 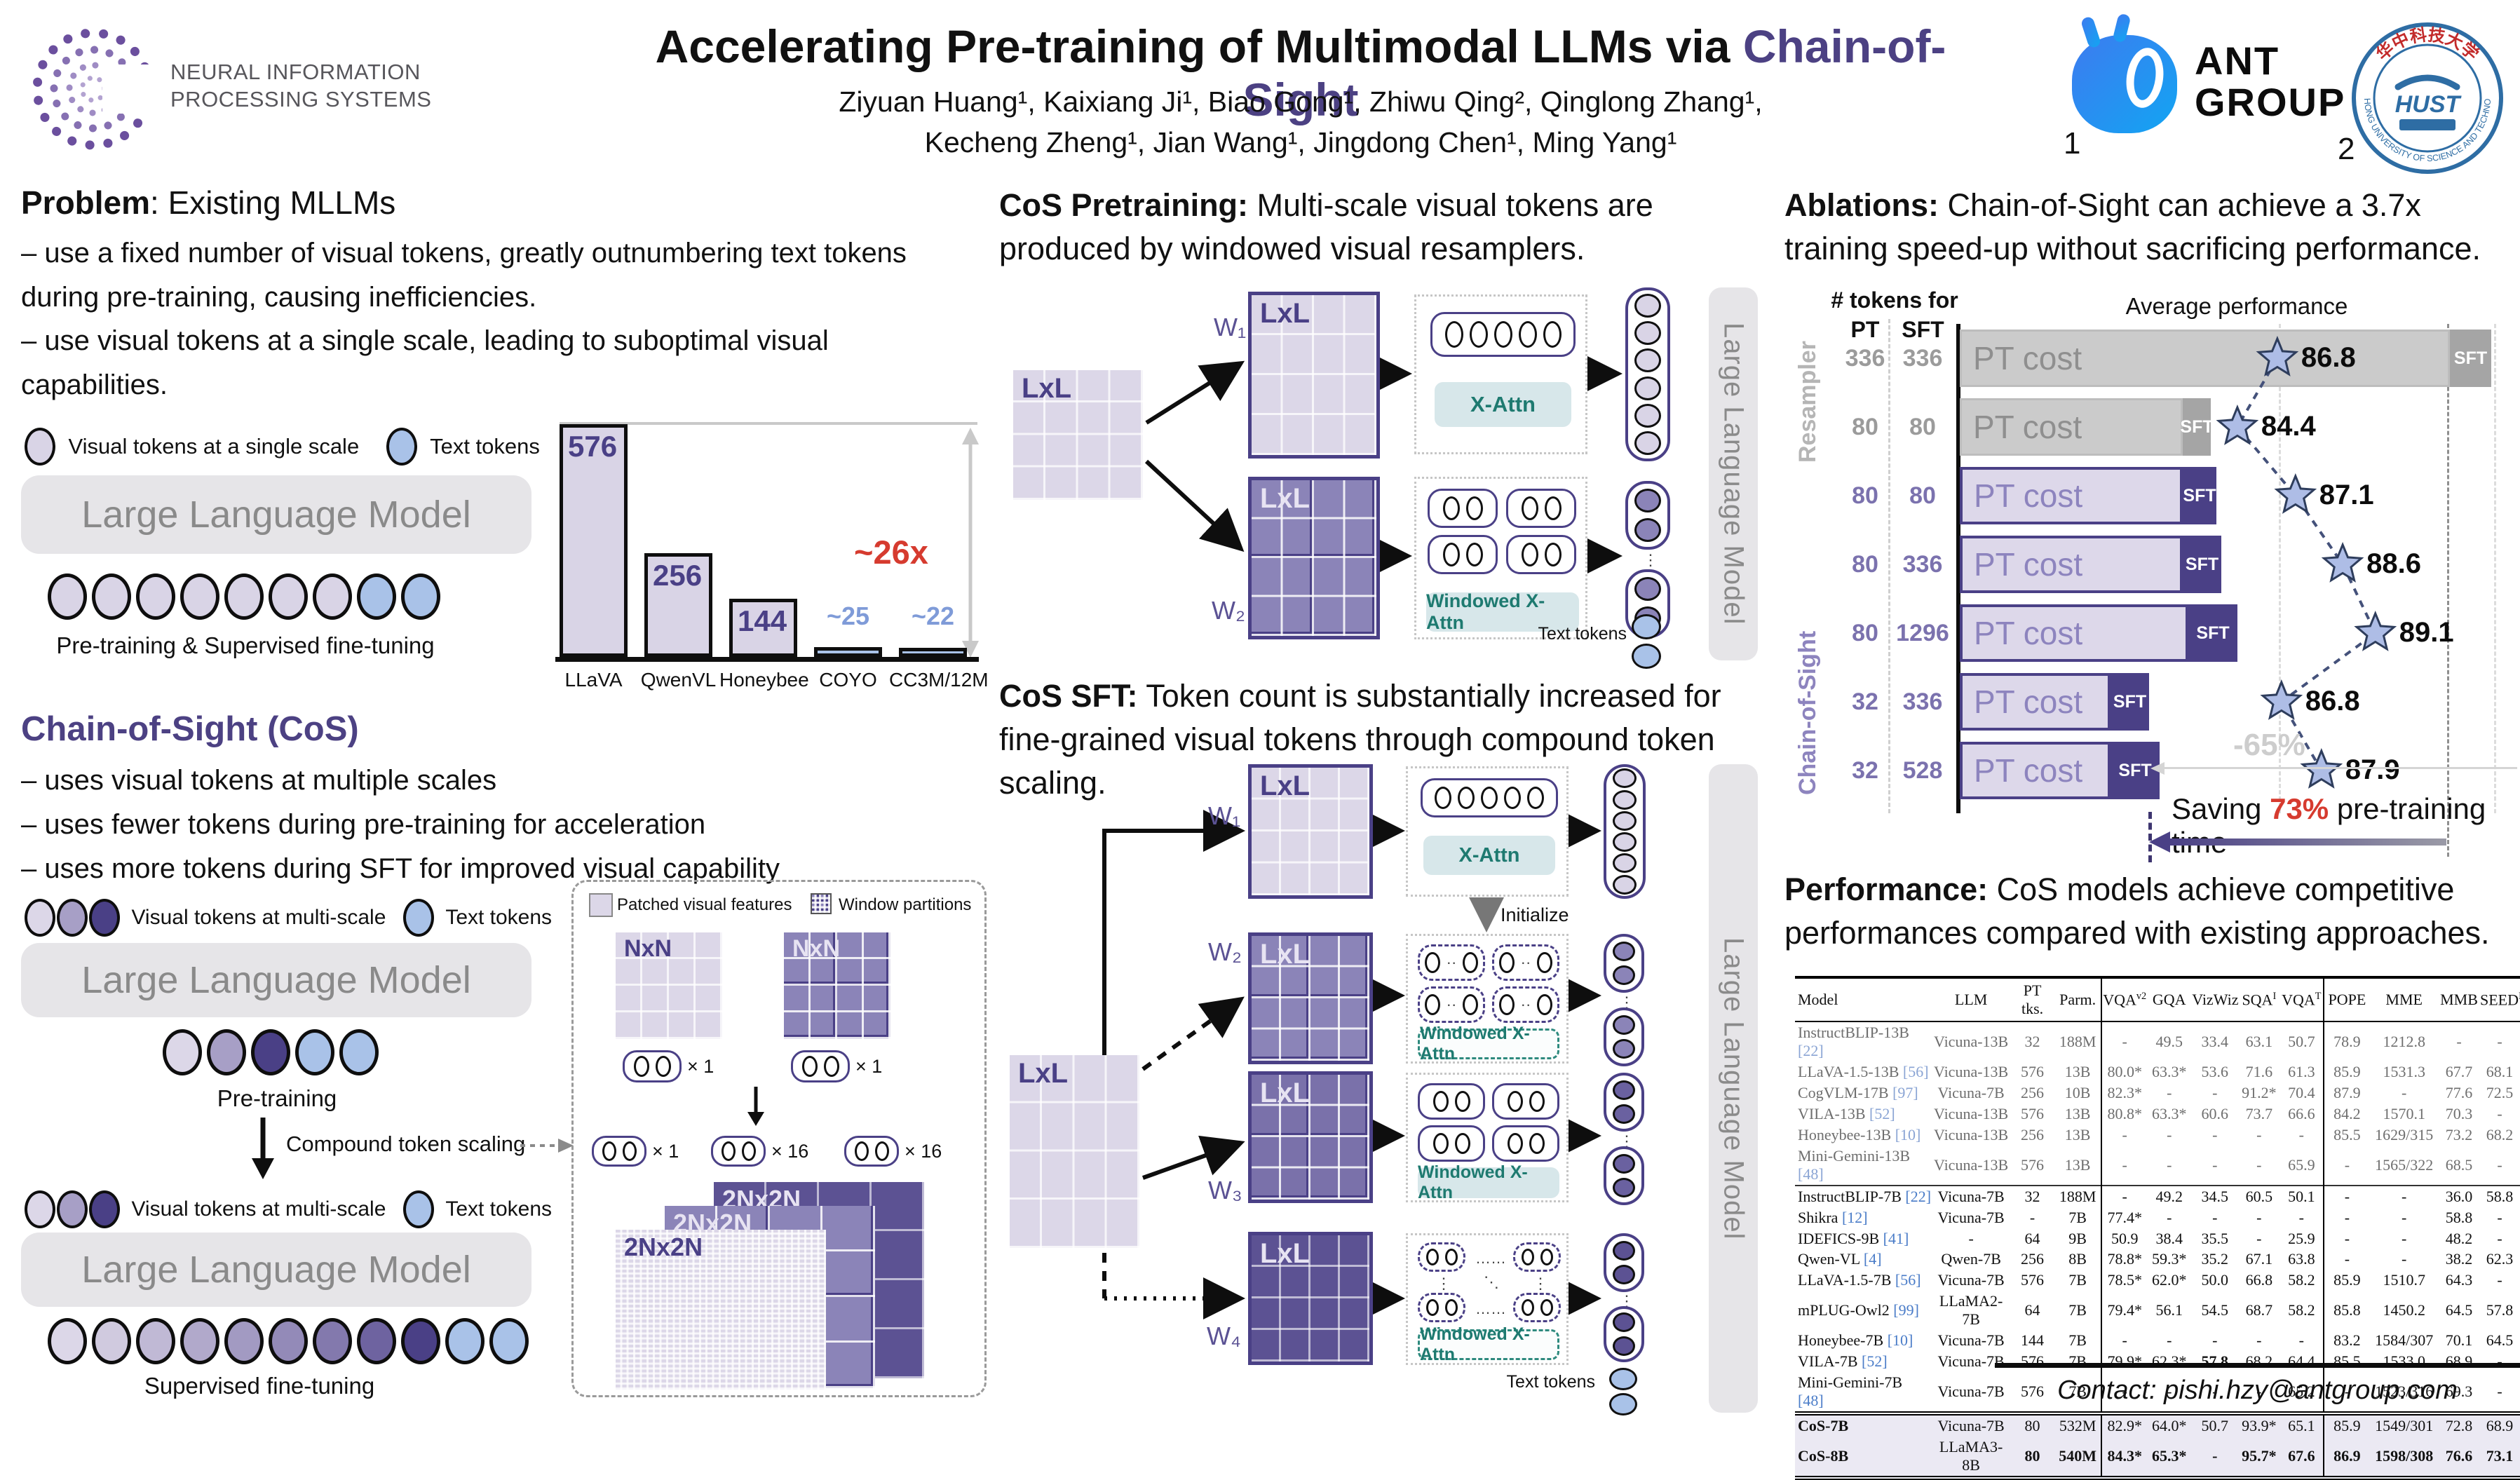 I want to click on window-1-label: W₁, so click(x=1224, y=815).